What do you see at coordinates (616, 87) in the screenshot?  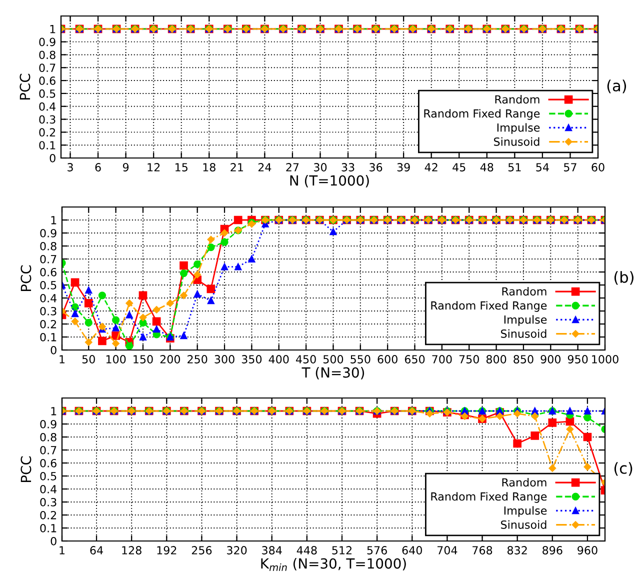 I see `text: (a)` at bounding box center [616, 87].